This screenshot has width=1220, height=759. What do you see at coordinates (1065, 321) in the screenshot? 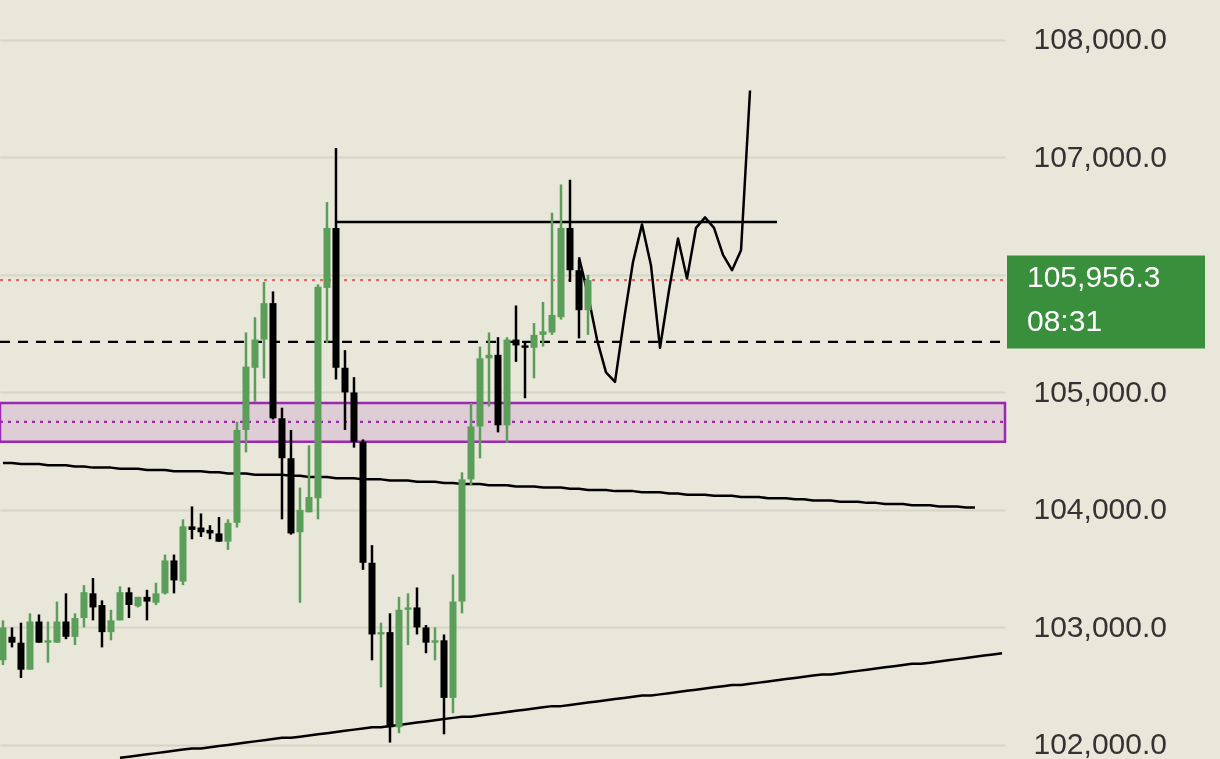
I see `text: 08:31` at bounding box center [1065, 321].